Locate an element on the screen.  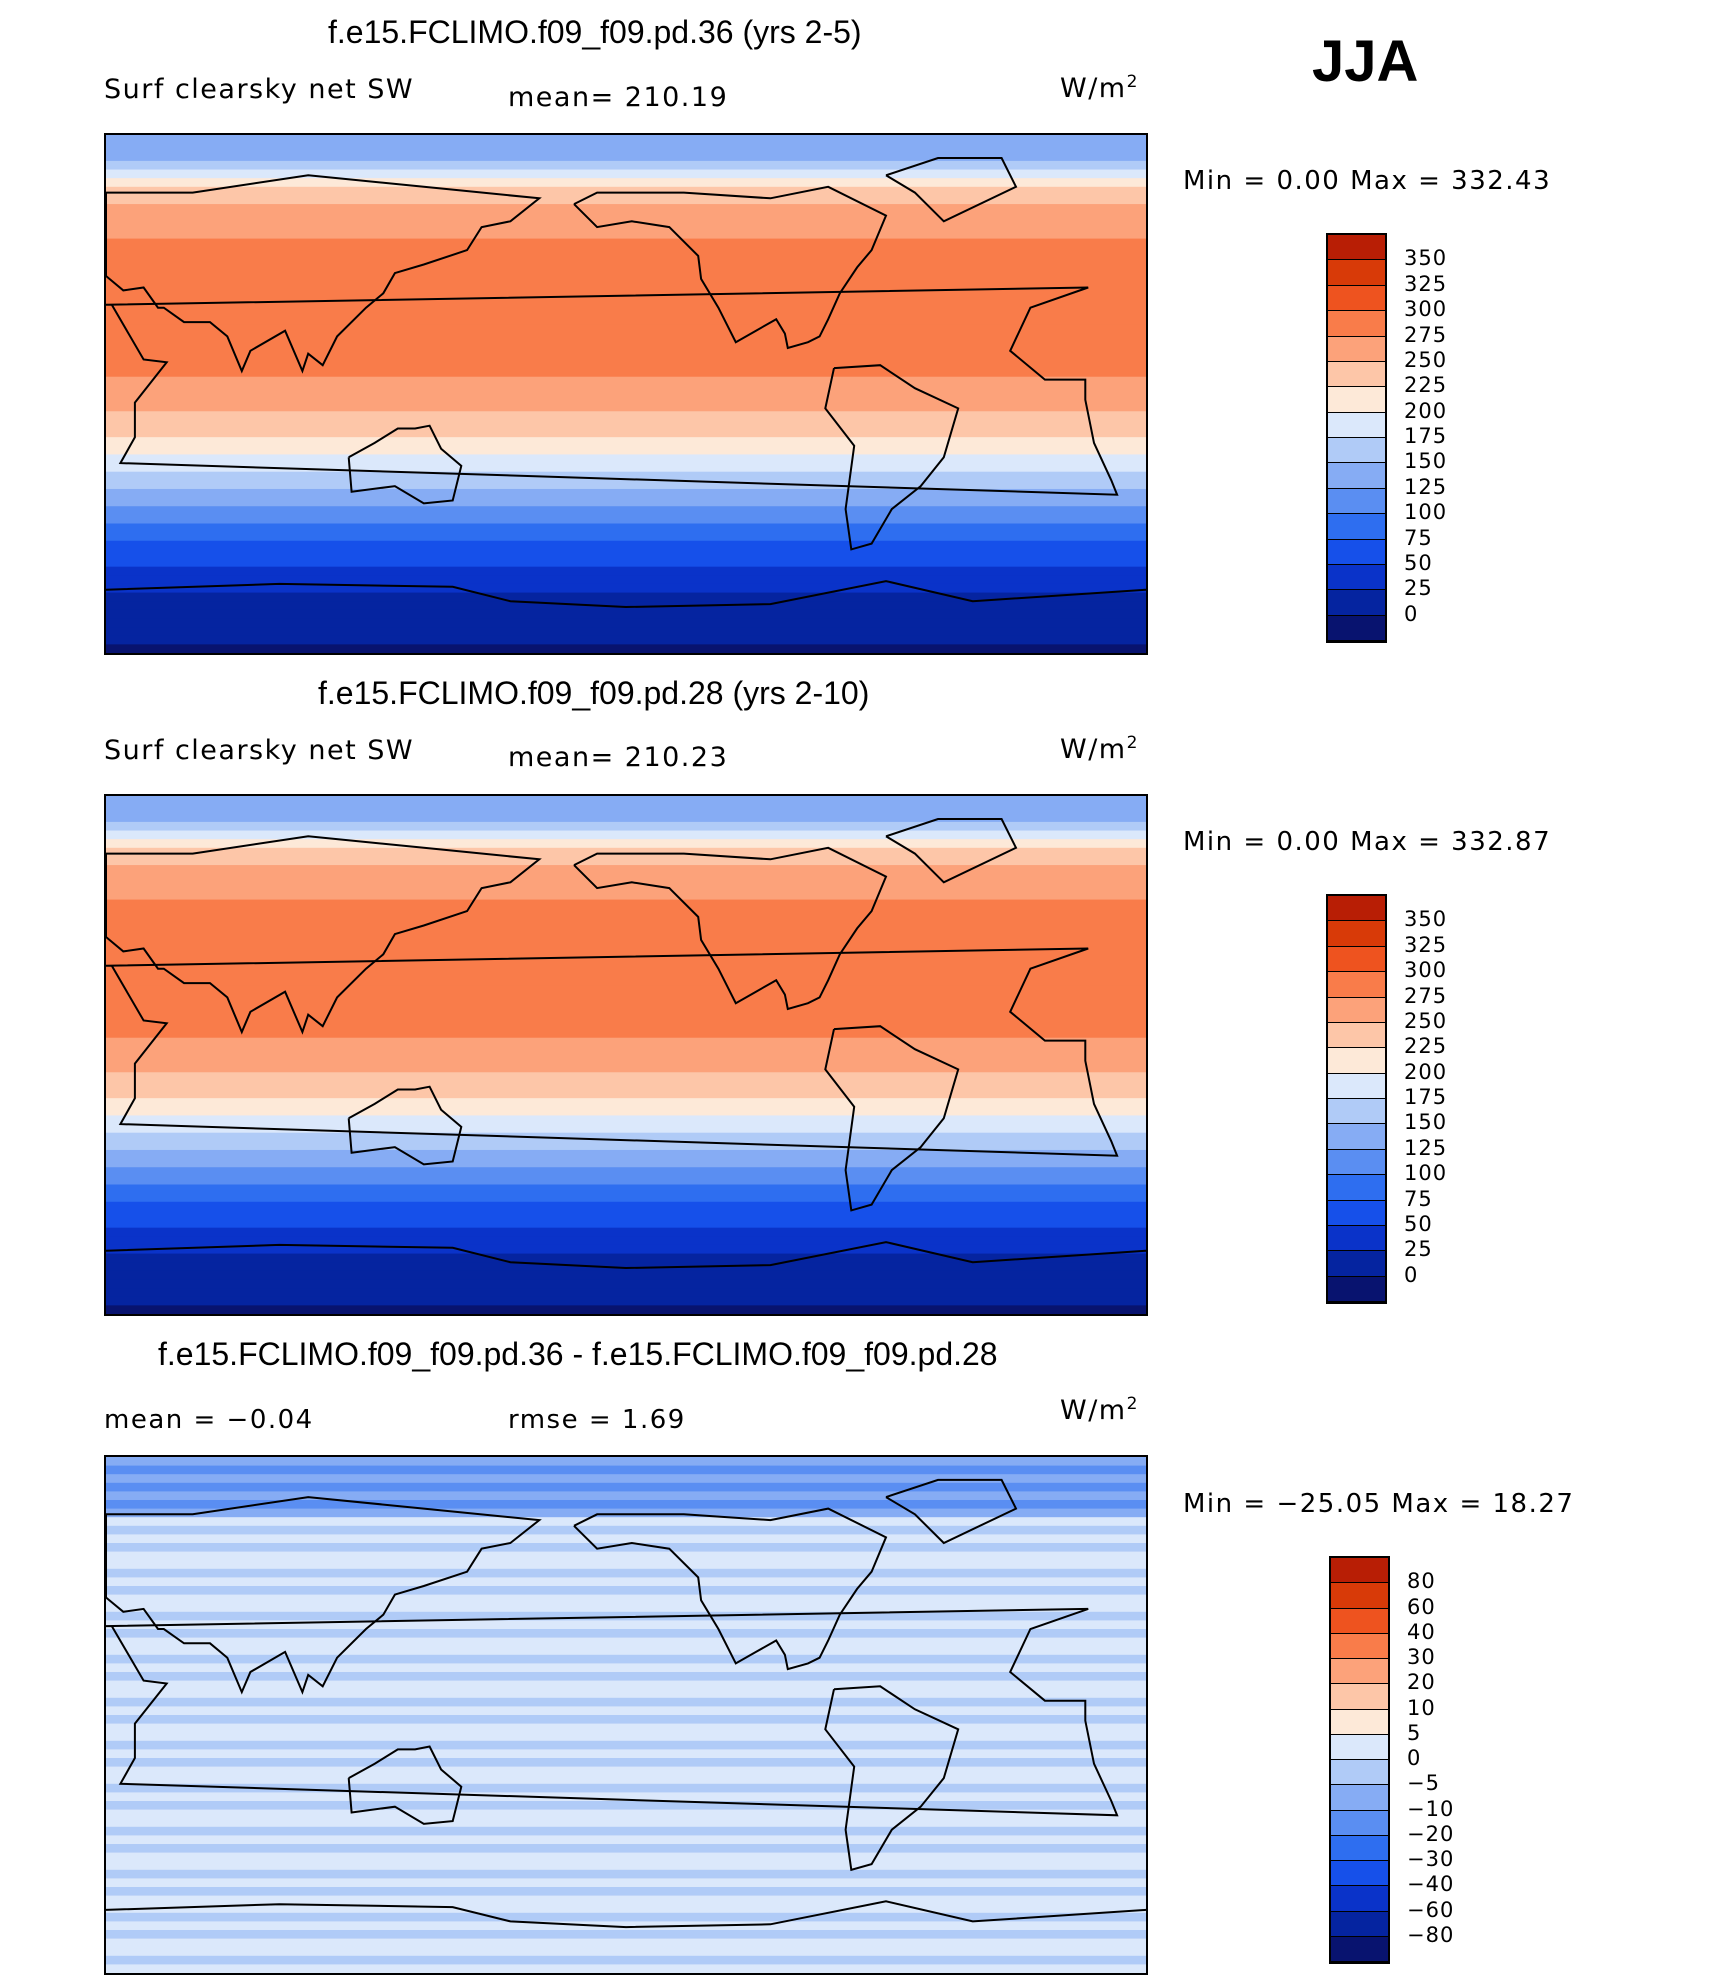
colorbar-tick-label: 275 is located at coordinates (1426, 995).